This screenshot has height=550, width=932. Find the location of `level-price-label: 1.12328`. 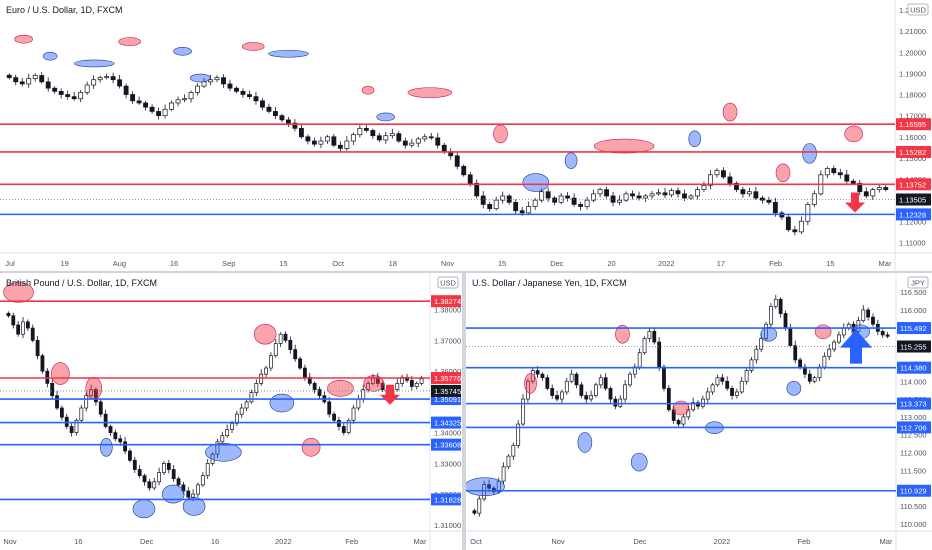

level-price-label: 1.12328 is located at coordinates (912, 214).